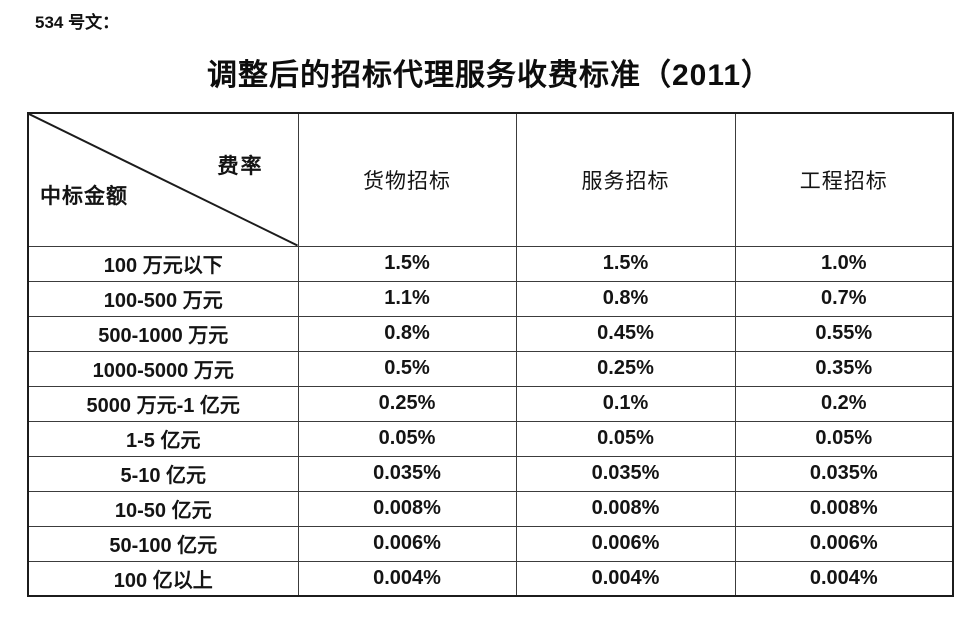  What do you see at coordinates (163, 543) in the screenshot?
I see `row-label: 50-100 亿元` at bounding box center [163, 543].